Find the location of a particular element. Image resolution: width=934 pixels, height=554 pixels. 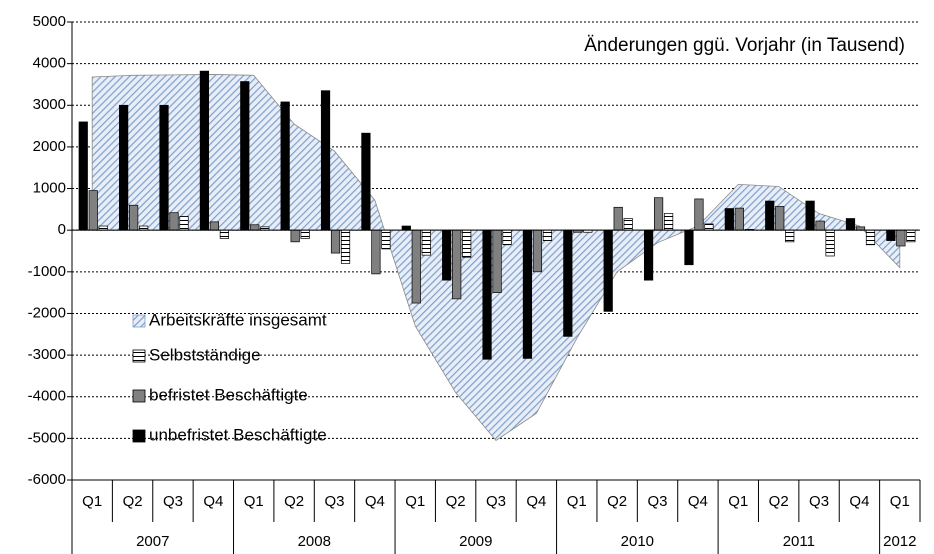

year-label: 2010 is located at coordinates (637, 541).